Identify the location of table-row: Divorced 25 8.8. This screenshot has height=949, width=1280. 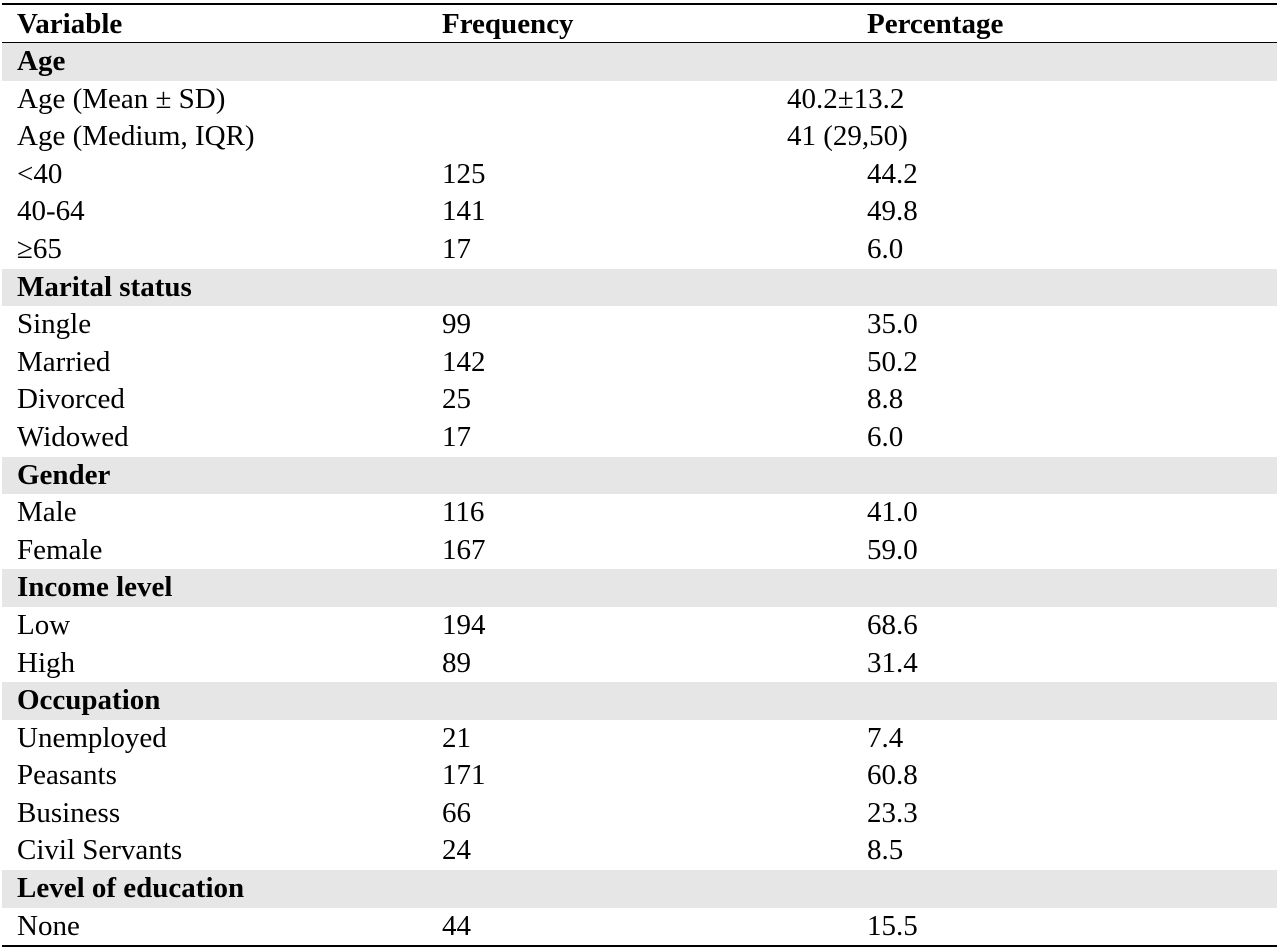
(639, 400).